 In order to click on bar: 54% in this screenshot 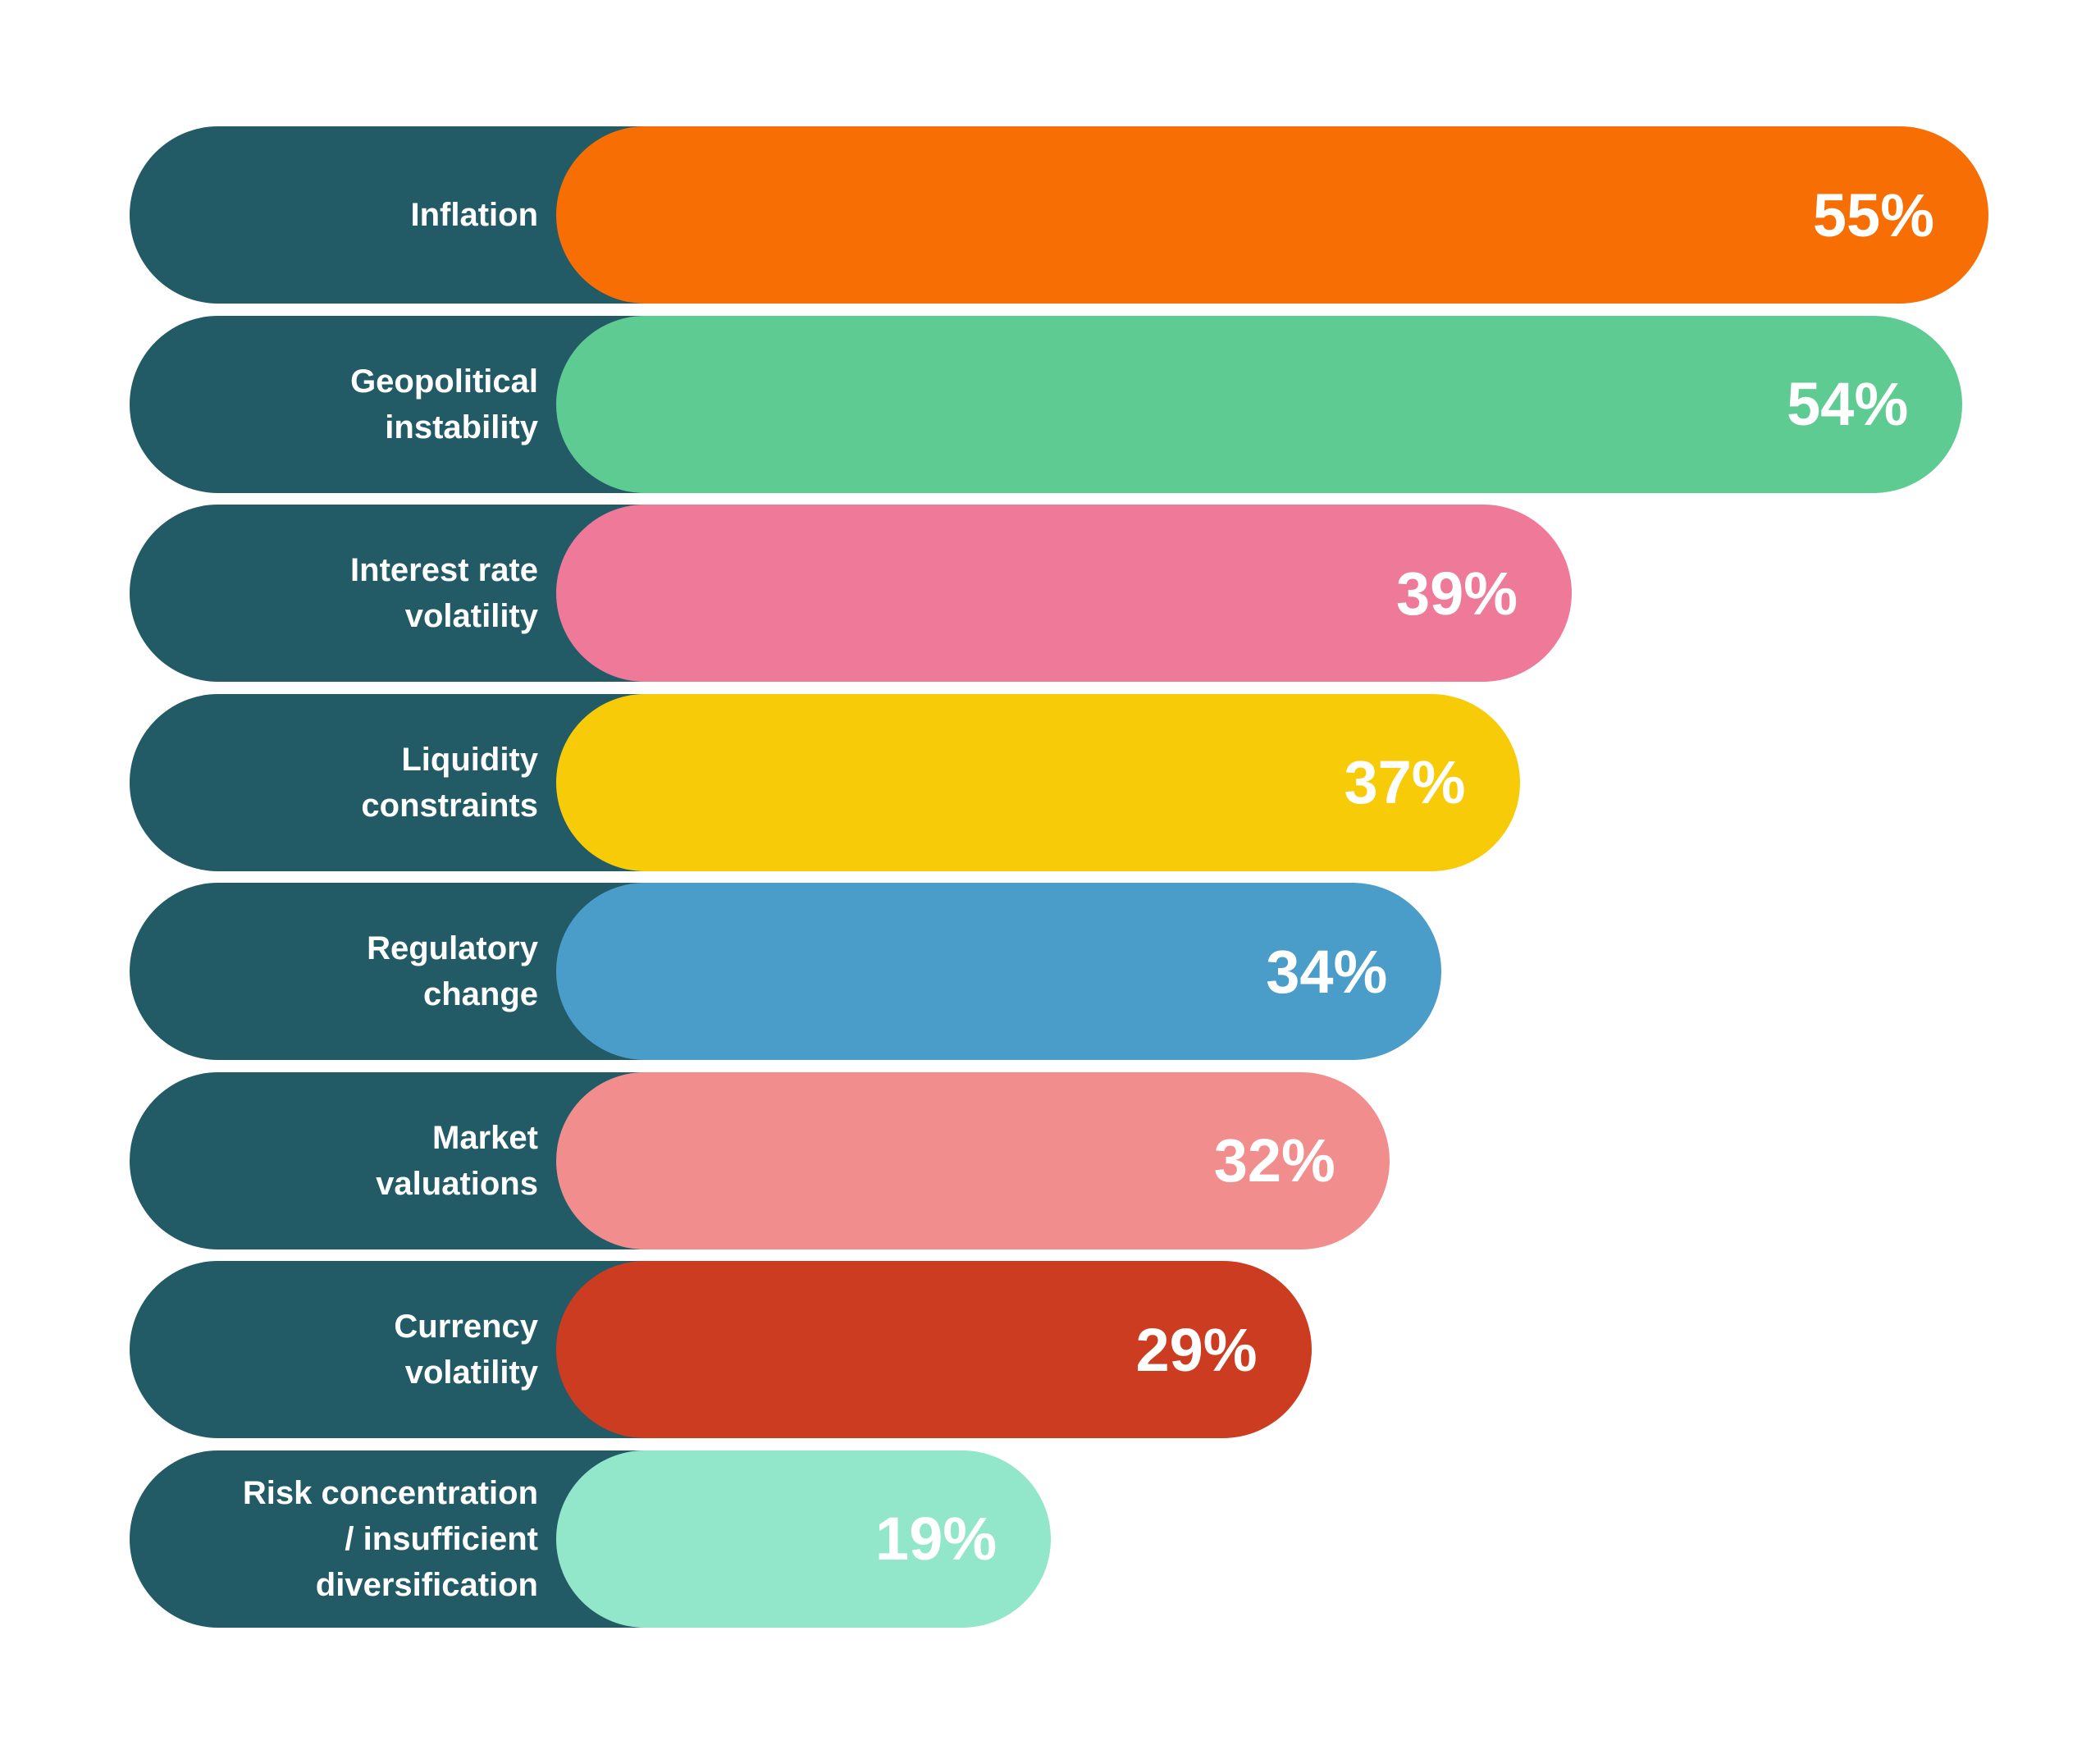, I will do `click(1260, 404)`.